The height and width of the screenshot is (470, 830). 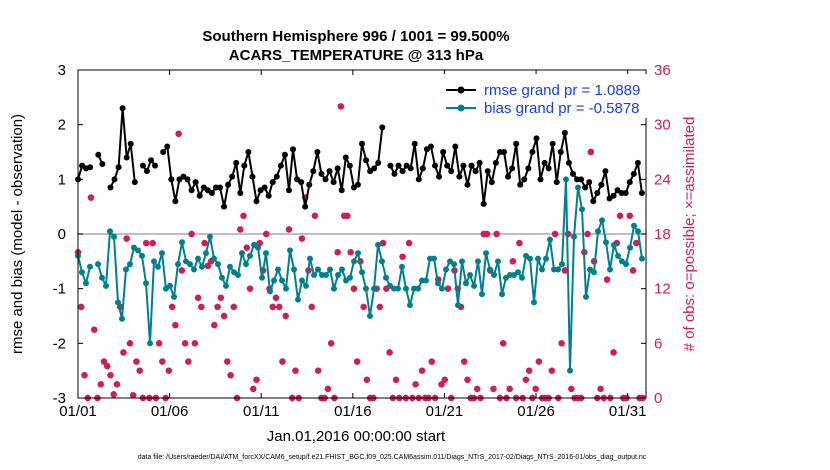 I want to click on x-tick-label: 01/31, so click(x=628, y=411).